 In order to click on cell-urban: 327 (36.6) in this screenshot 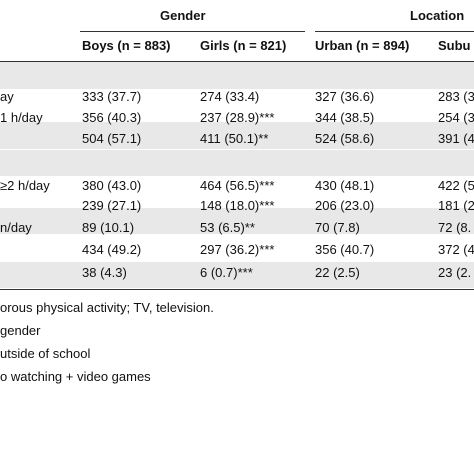, I will do `click(345, 96)`.